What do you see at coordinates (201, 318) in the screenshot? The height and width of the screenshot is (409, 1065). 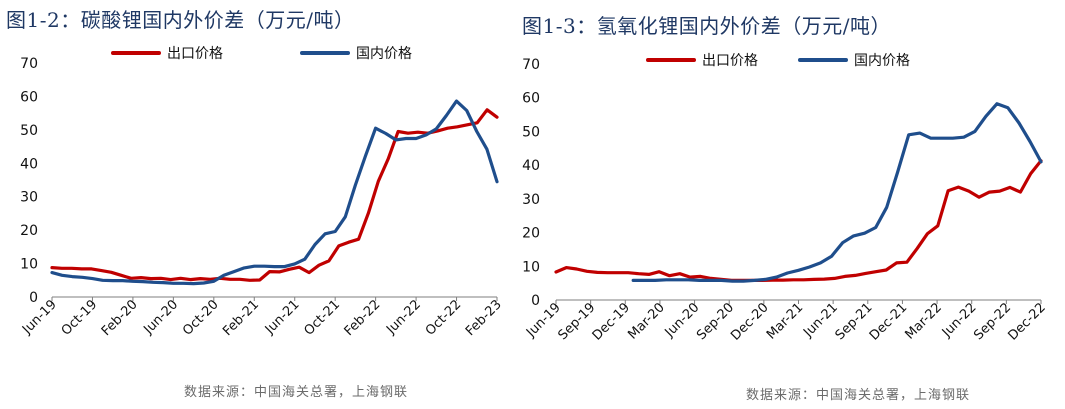 I see `x-tick-label: Oct-20` at bounding box center [201, 318].